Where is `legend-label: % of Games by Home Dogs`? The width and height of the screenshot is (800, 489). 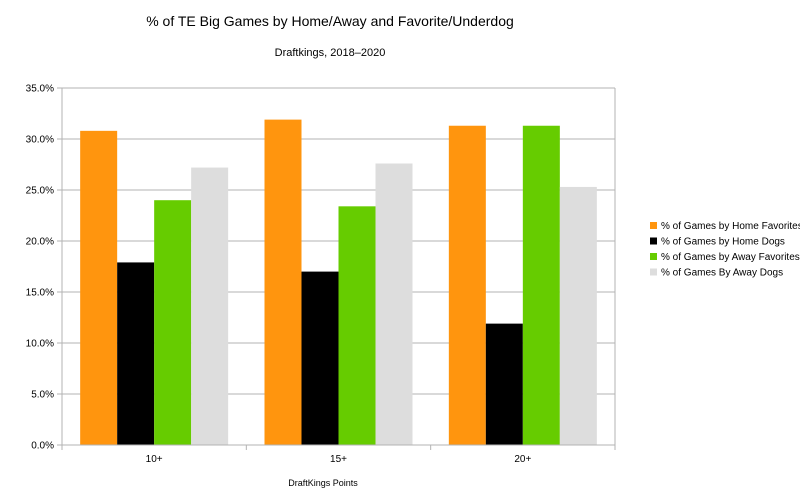
legend-label: % of Games by Home Dogs is located at coordinates (723, 242).